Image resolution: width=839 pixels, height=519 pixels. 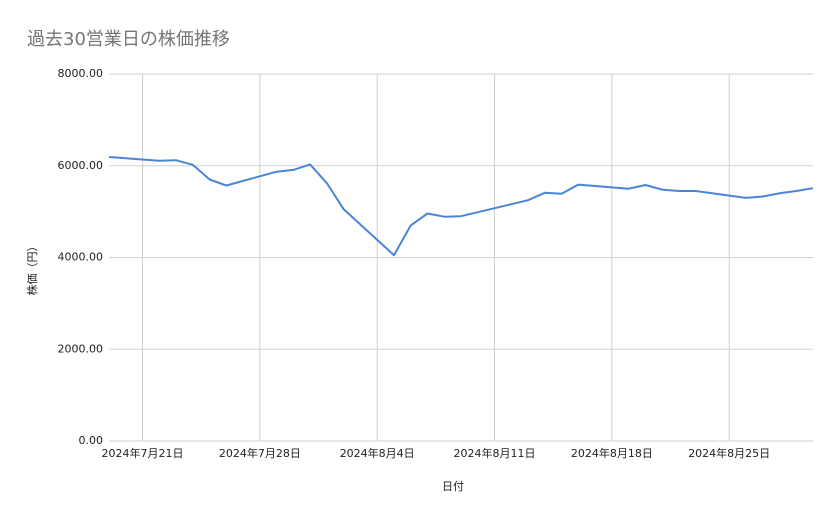 I want to click on x-tick-label: 2024年7月28日, so click(x=260, y=453).